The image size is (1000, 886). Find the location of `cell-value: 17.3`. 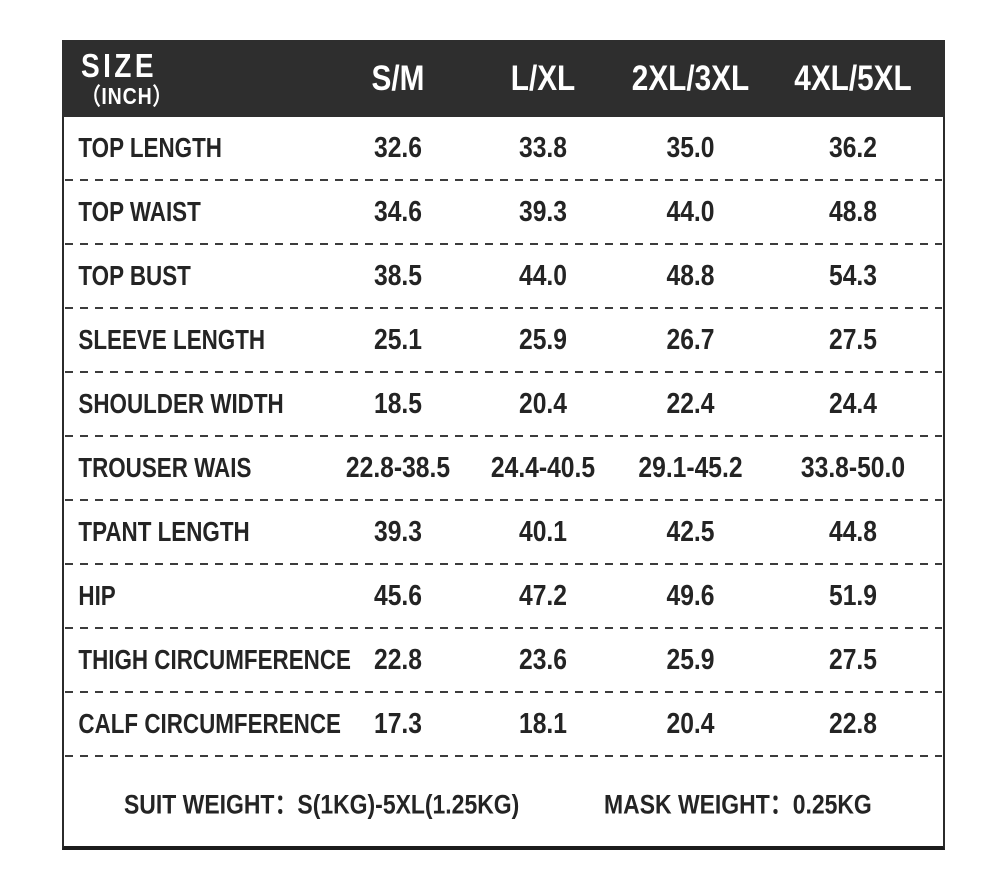

cell-value: 17.3 is located at coordinates (398, 723).